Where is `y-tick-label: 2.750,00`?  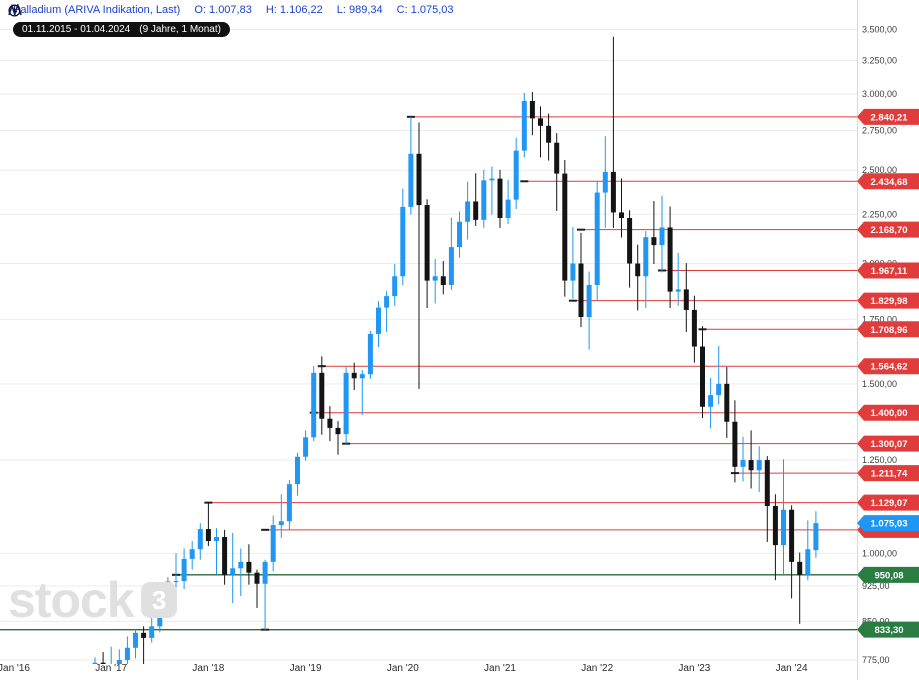
y-tick-label: 2.750,00 is located at coordinates (879, 130).